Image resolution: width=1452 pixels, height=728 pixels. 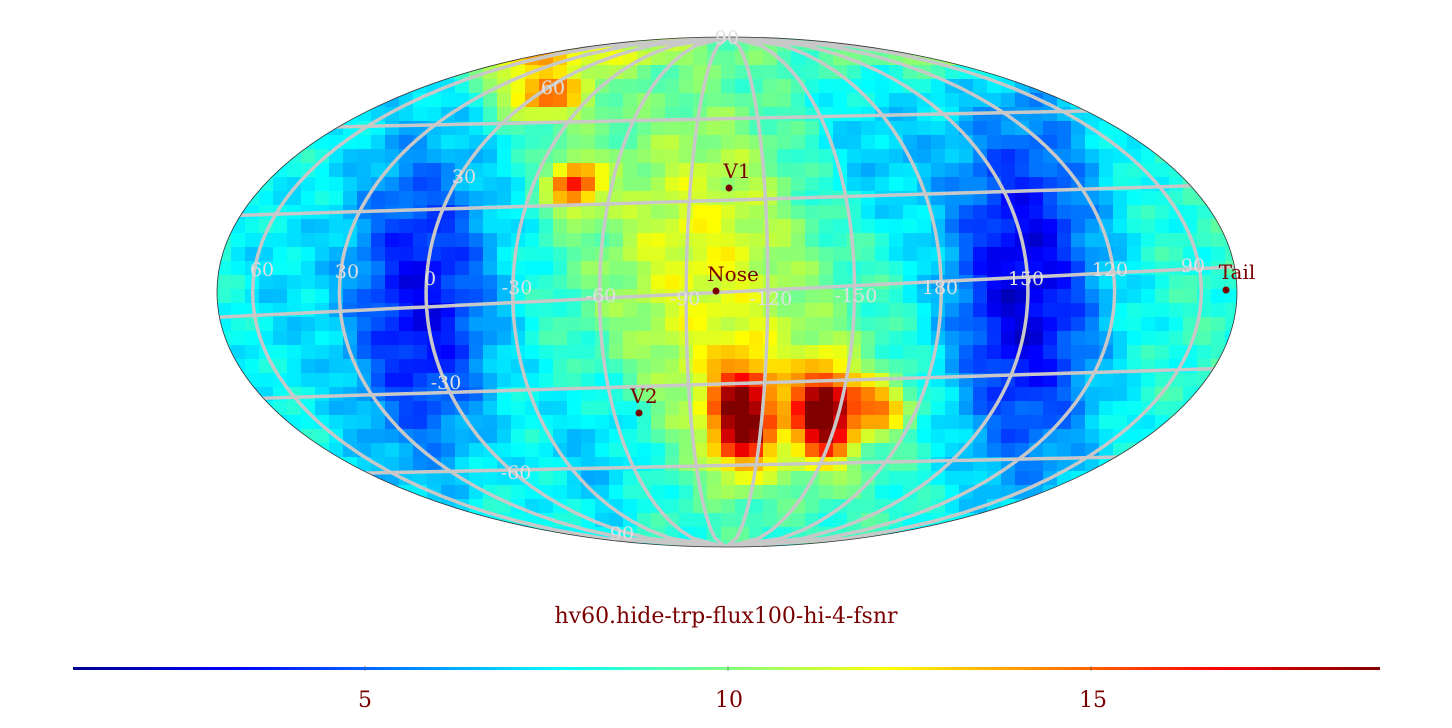 I want to click on lon-label: -60, so click(x=601, y=296).